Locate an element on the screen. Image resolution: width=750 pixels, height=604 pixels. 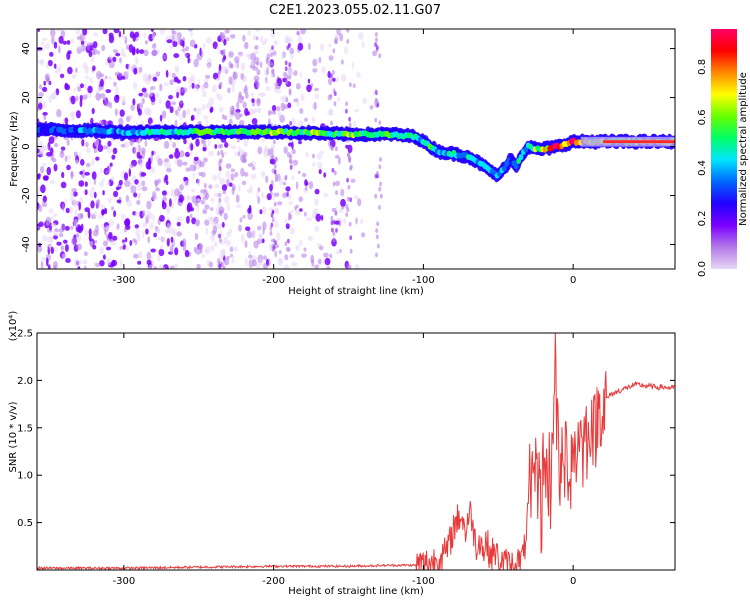
x-tick-label: 0 is located at coordinates (573, 280).